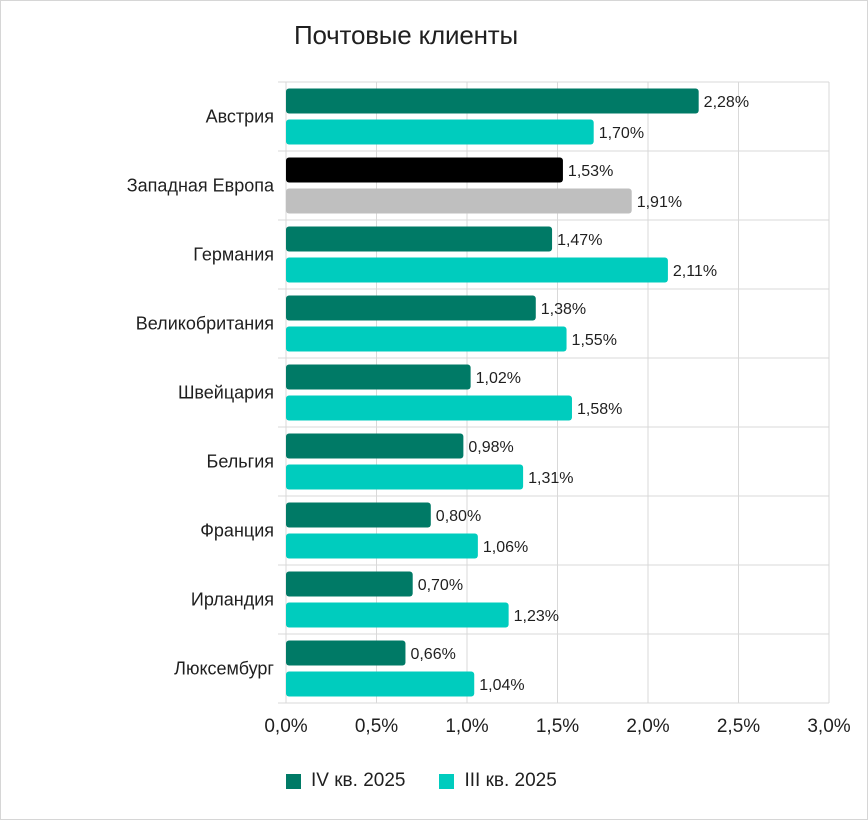 This screenshot has height=820, width=868. What do you see at coordinates (659, 202) in the screenshot?
I see `data-label: 1,91%` at bounding box center [659, 202].